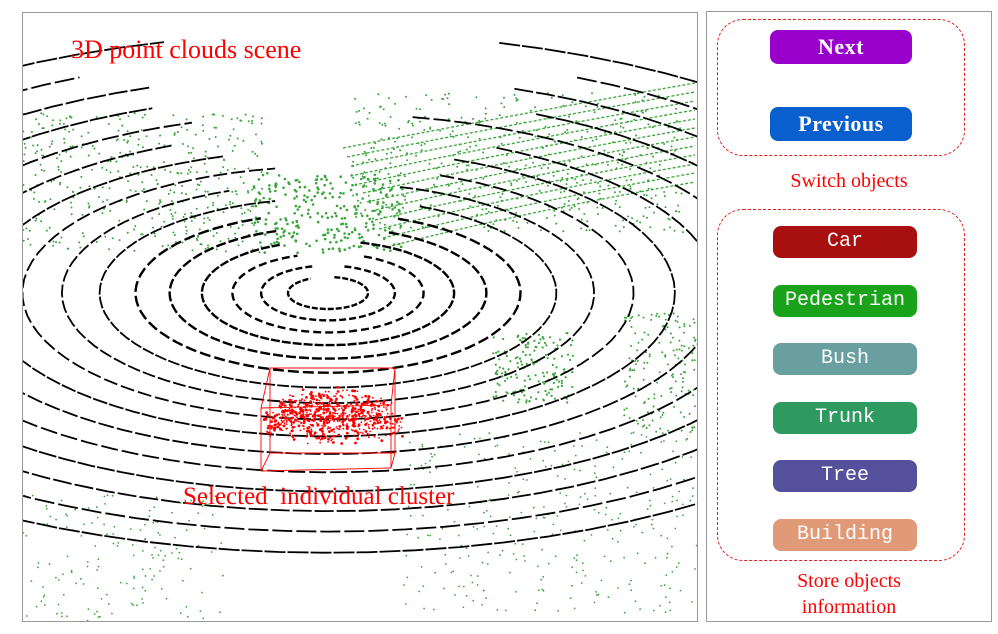 Image resolution: width=998 pixels, height=634 pixels. What do you see at coordinates (319, 496) in the screenshot?
I see `cluster-caption: Selected individual cluster` at bounding box center [319, 496].